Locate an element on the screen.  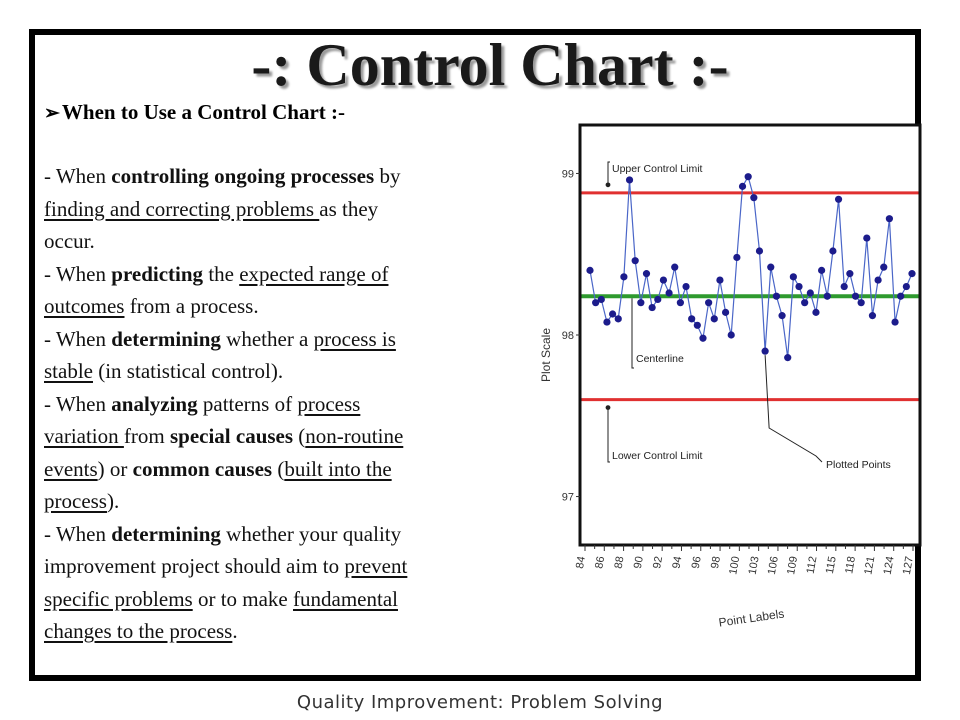
text-run: ) or is located at coordinates (115, 468).